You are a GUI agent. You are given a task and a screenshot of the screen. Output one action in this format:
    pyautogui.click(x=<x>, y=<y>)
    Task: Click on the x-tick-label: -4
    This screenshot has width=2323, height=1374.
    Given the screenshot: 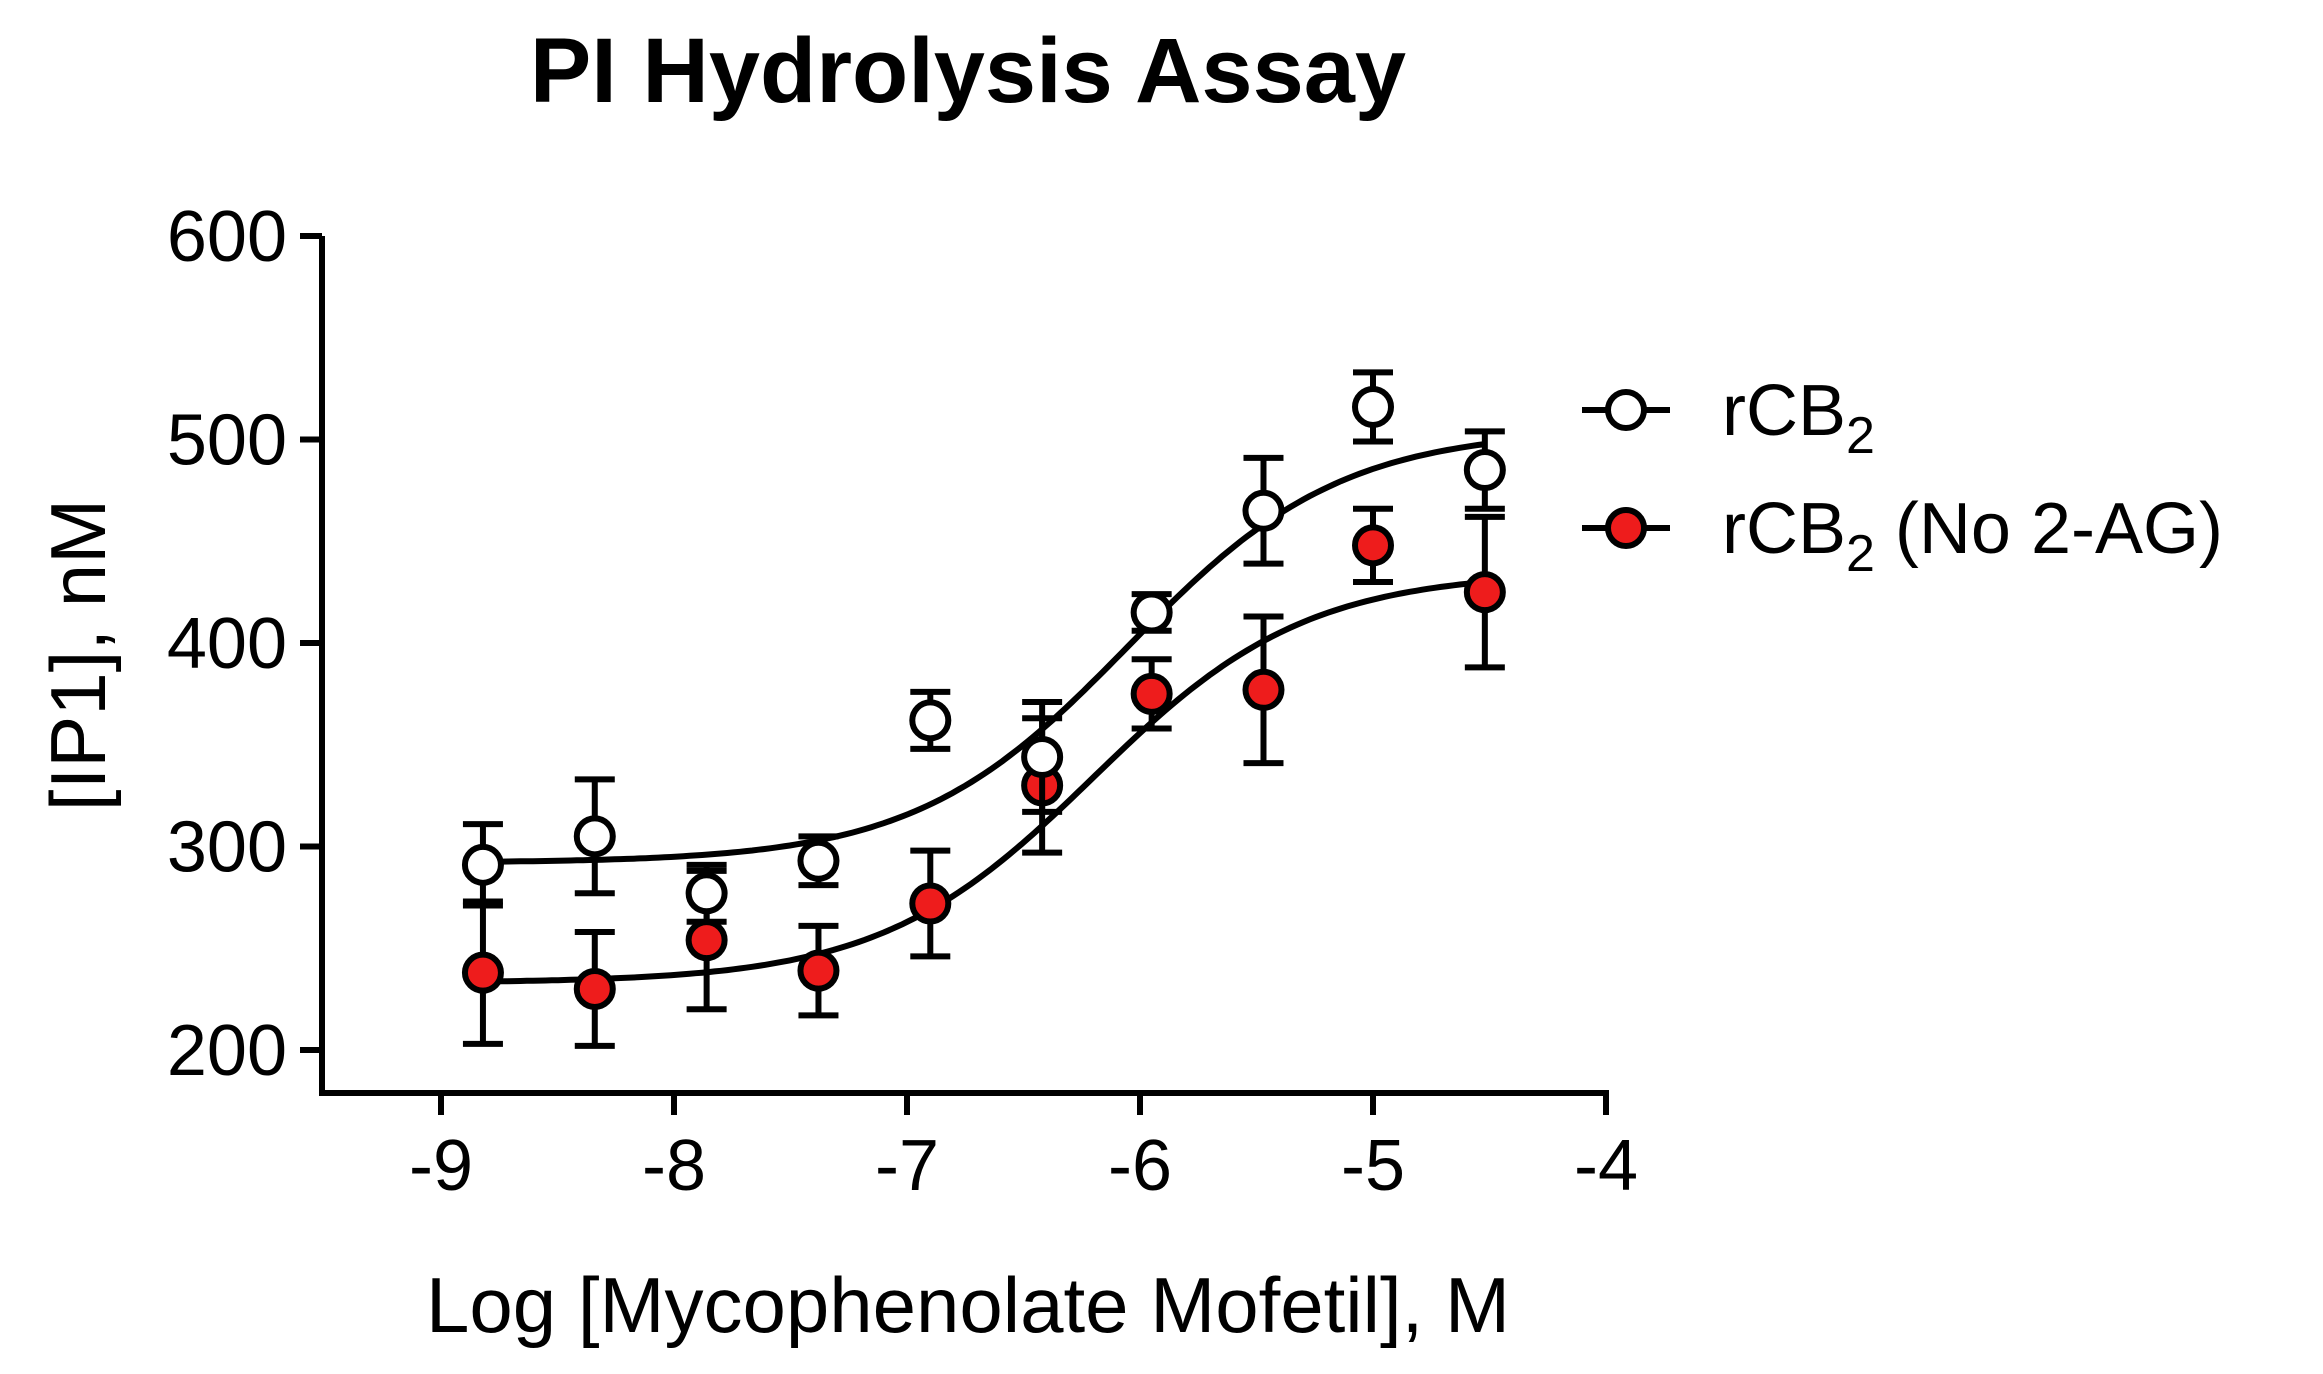 What is the action you would take?
    pyautogui.click(x=1606, y=1166)
    